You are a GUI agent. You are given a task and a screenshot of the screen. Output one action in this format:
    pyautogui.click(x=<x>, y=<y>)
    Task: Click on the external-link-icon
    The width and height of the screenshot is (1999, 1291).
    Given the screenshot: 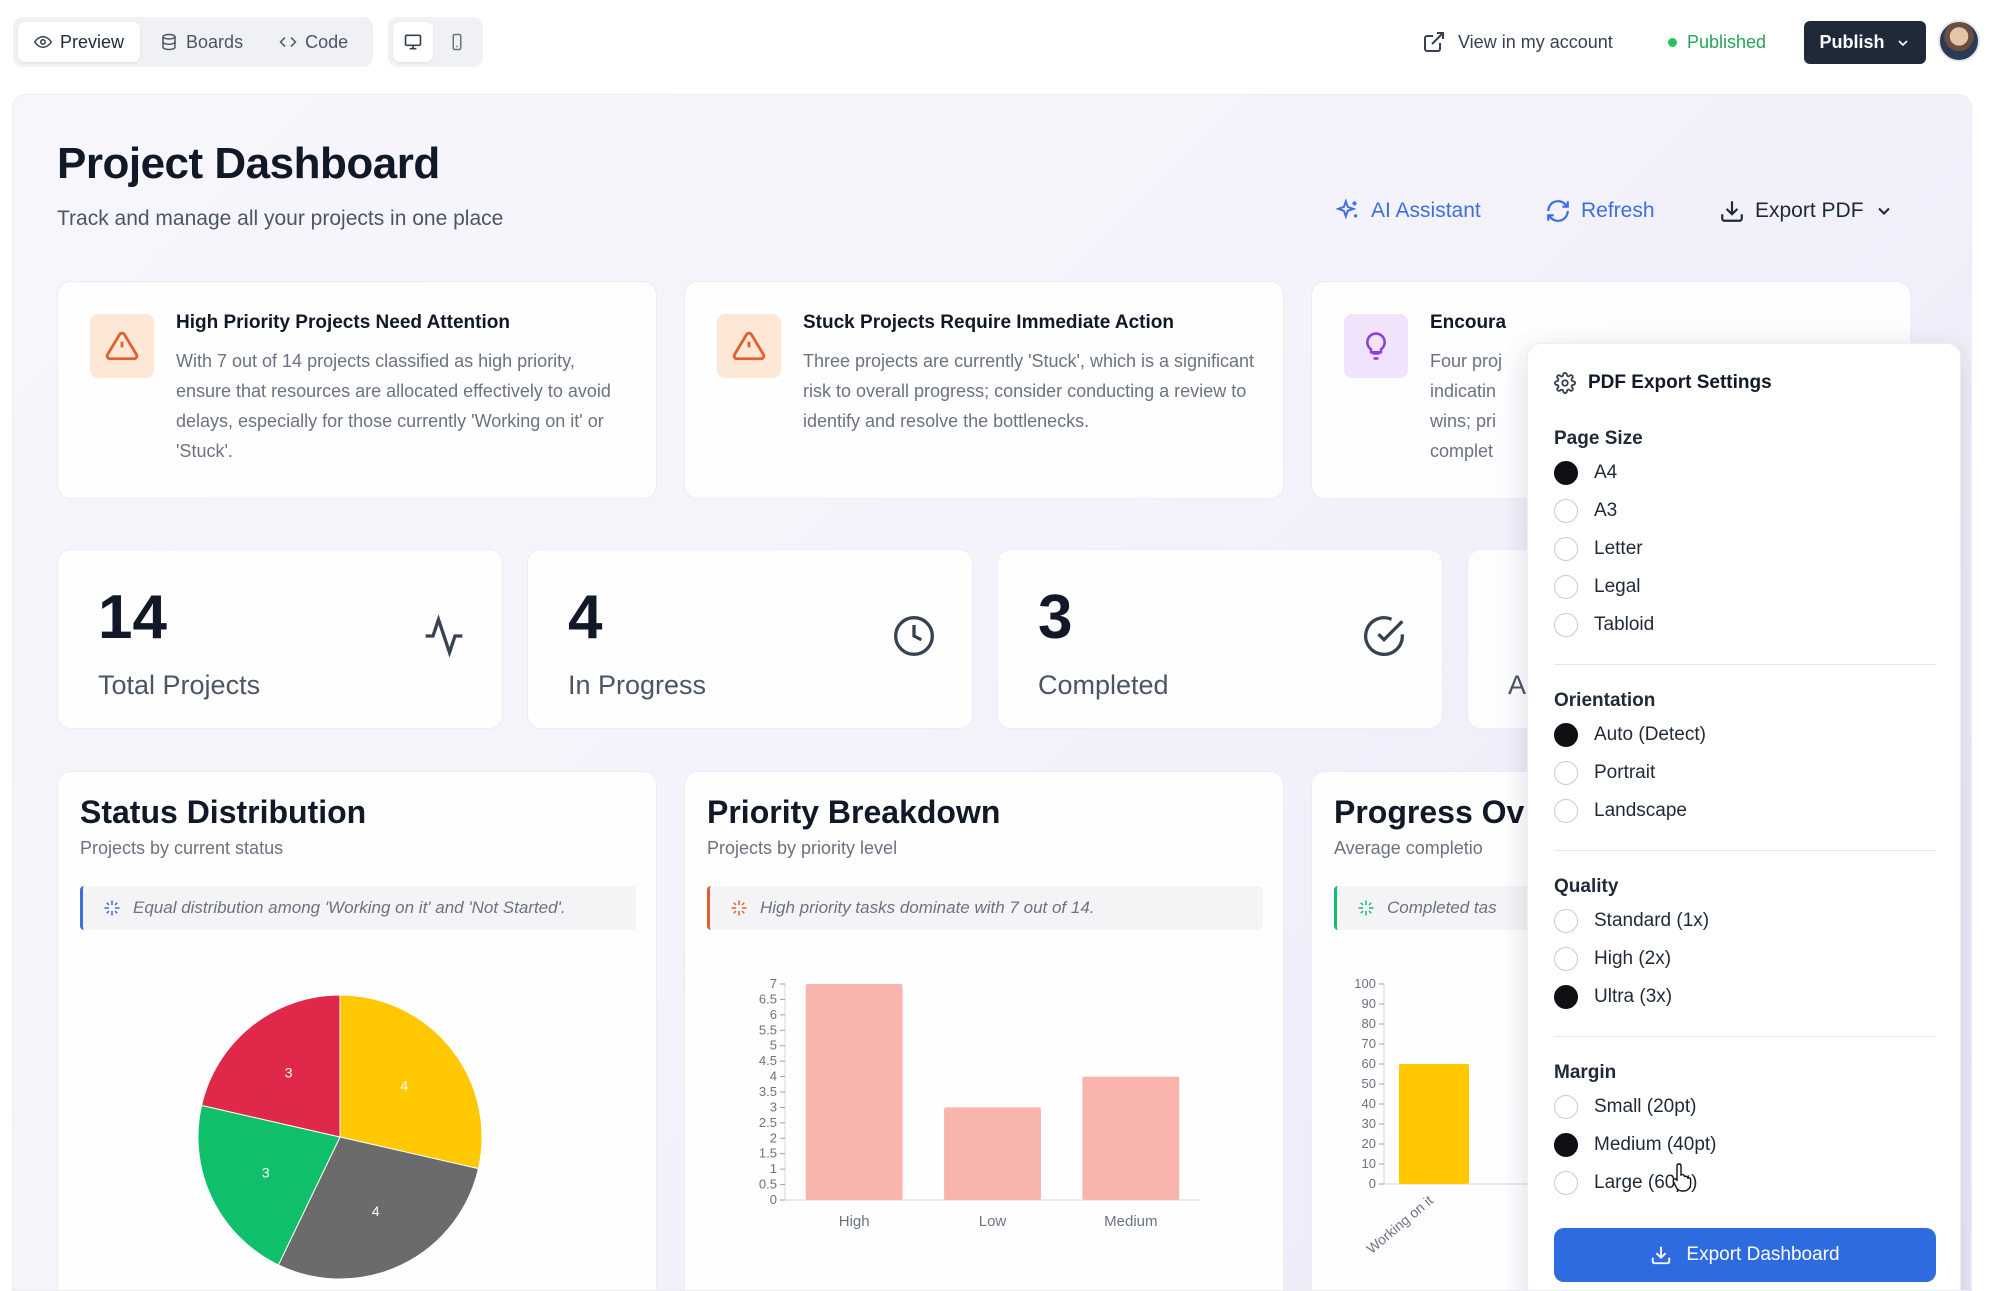 What is the action you would take?
    pyautogui.click(x=1434, y=42)
    